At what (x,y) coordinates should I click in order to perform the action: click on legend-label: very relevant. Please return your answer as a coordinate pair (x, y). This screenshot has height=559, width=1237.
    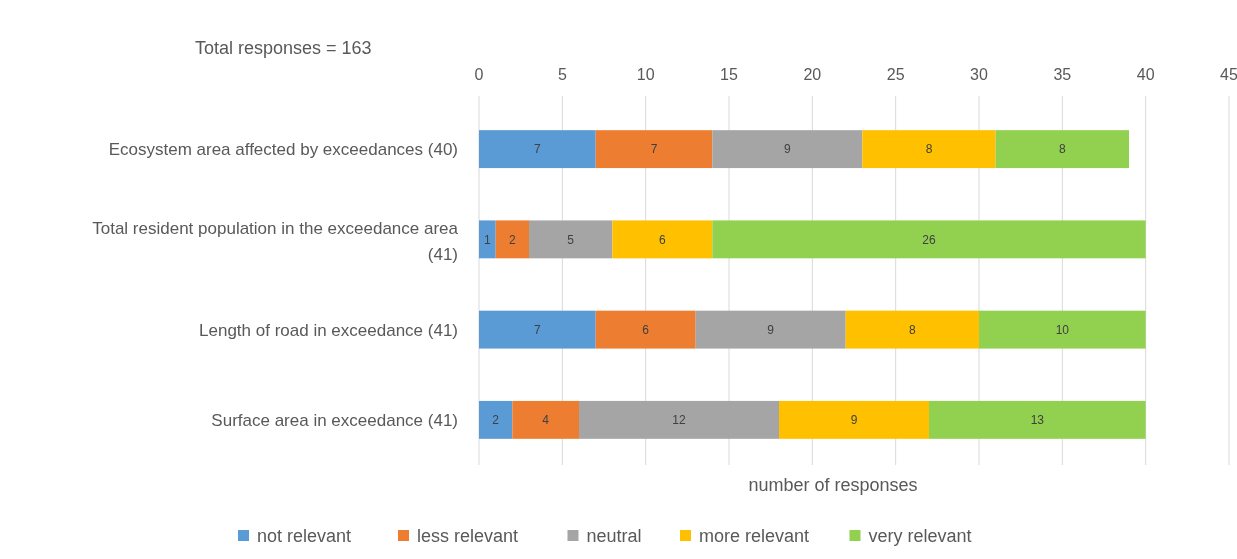
    Looking at the image, I should click on (920, 536).